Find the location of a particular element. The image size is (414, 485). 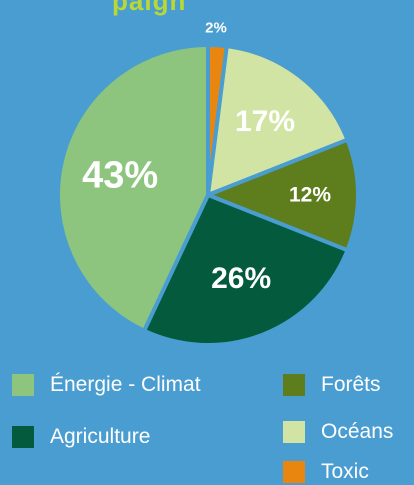

legend-item-oceans: Océans is located at coordinates (338, 432).